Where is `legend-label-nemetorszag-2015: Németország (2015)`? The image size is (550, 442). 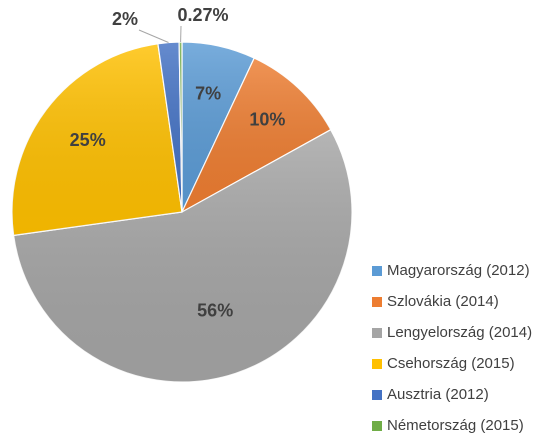 legend-label-nemetorszag-2015: Németország (2015) is located at coordinates (455, 425).